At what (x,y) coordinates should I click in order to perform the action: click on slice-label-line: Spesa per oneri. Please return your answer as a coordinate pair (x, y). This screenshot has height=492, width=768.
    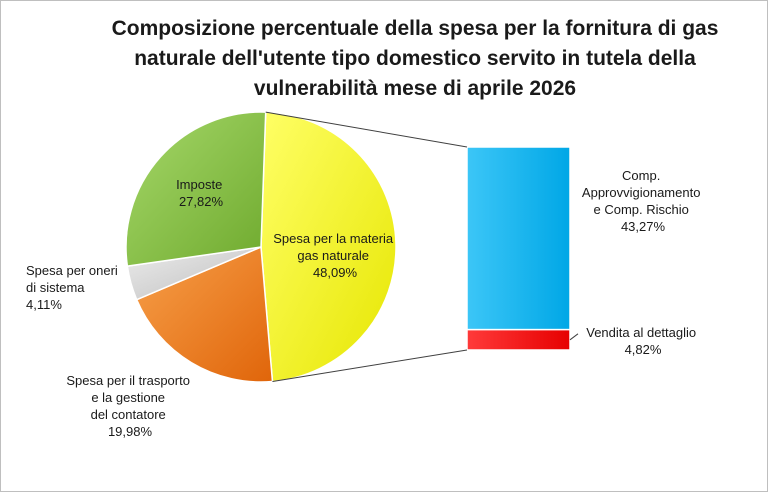
    Looking at the image, I should click on (72, 270).